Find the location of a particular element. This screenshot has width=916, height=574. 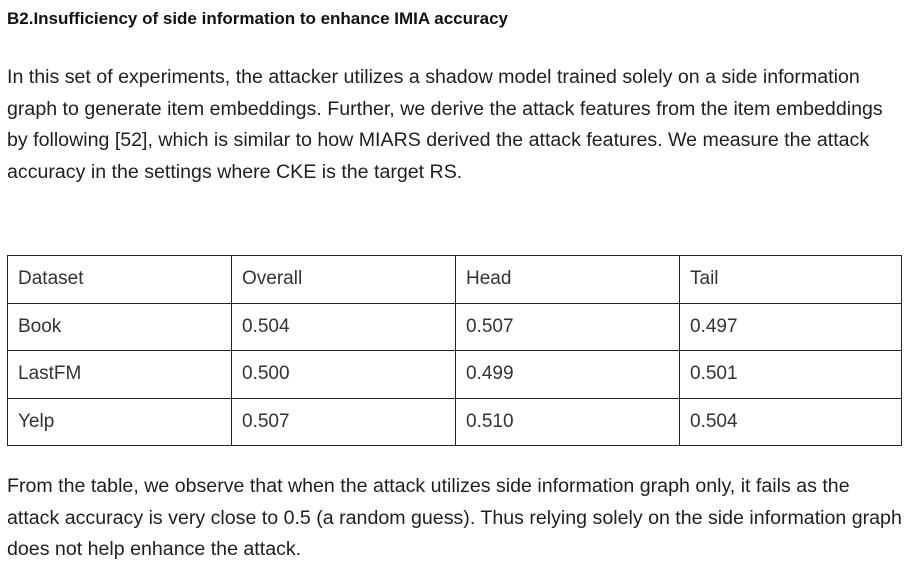

table-header-row: Dataset Overall Head Tail is located at coordinates (454, 279).